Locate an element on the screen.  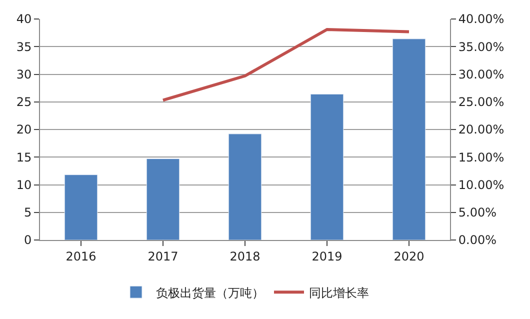
legend-label: 同比增长率 is located at coordinates (339, 293).